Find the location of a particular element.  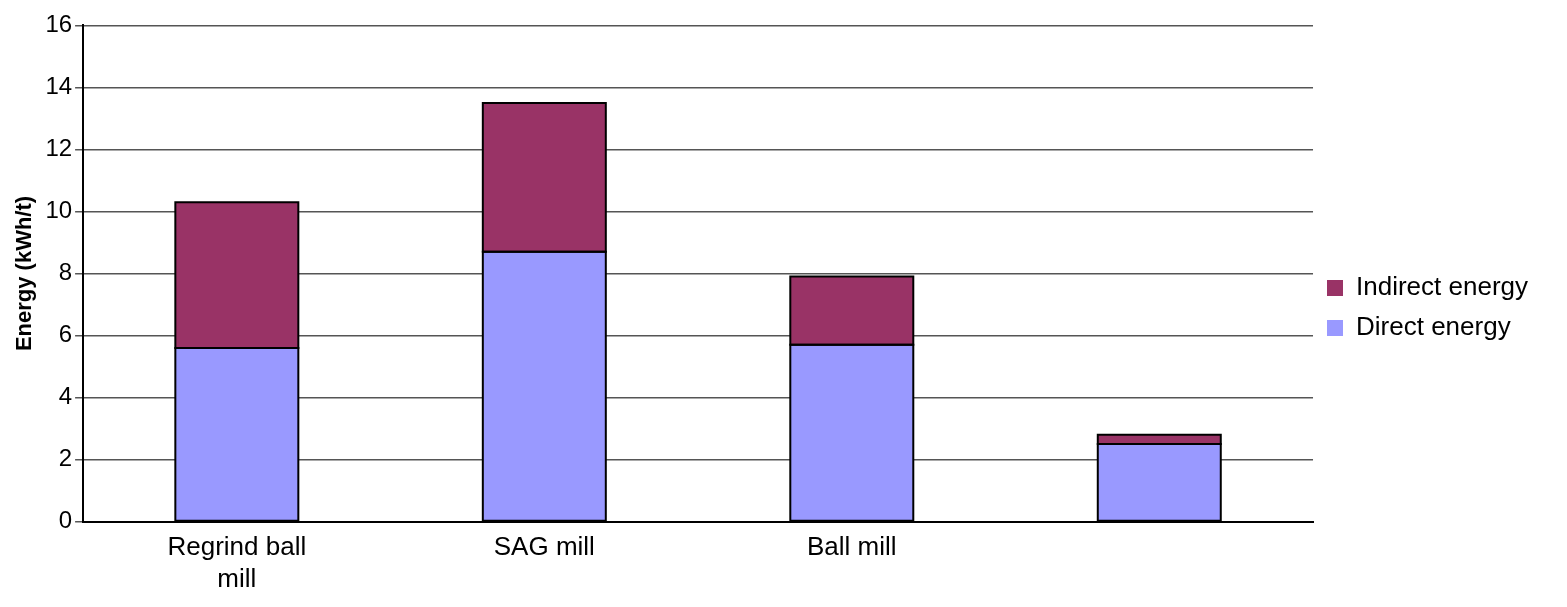

y-tick-label: 4 is located at coordinates (65, 396).